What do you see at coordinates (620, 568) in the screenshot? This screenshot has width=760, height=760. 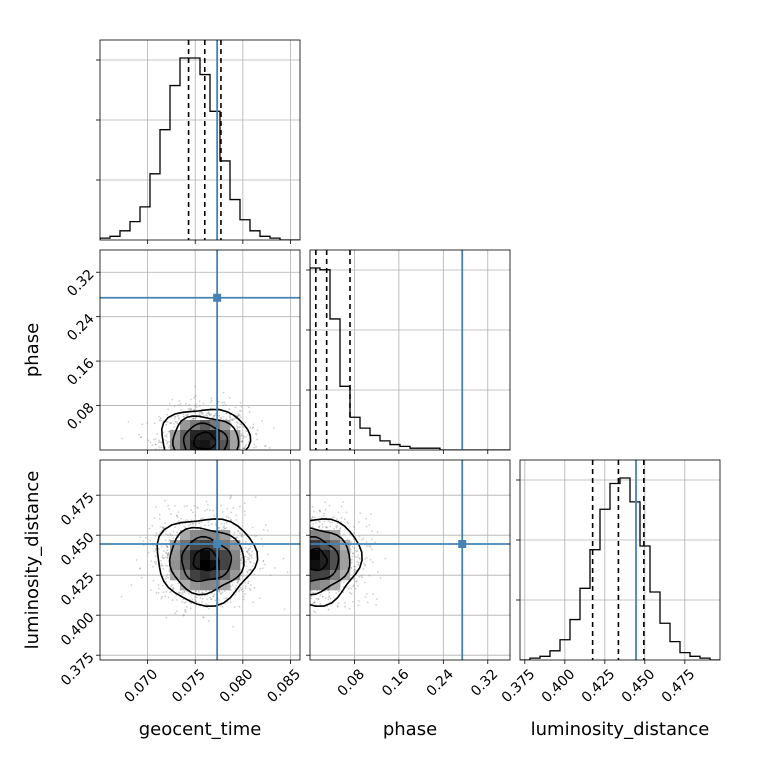 I see `histogram-step` at bounding box center [620, 568].